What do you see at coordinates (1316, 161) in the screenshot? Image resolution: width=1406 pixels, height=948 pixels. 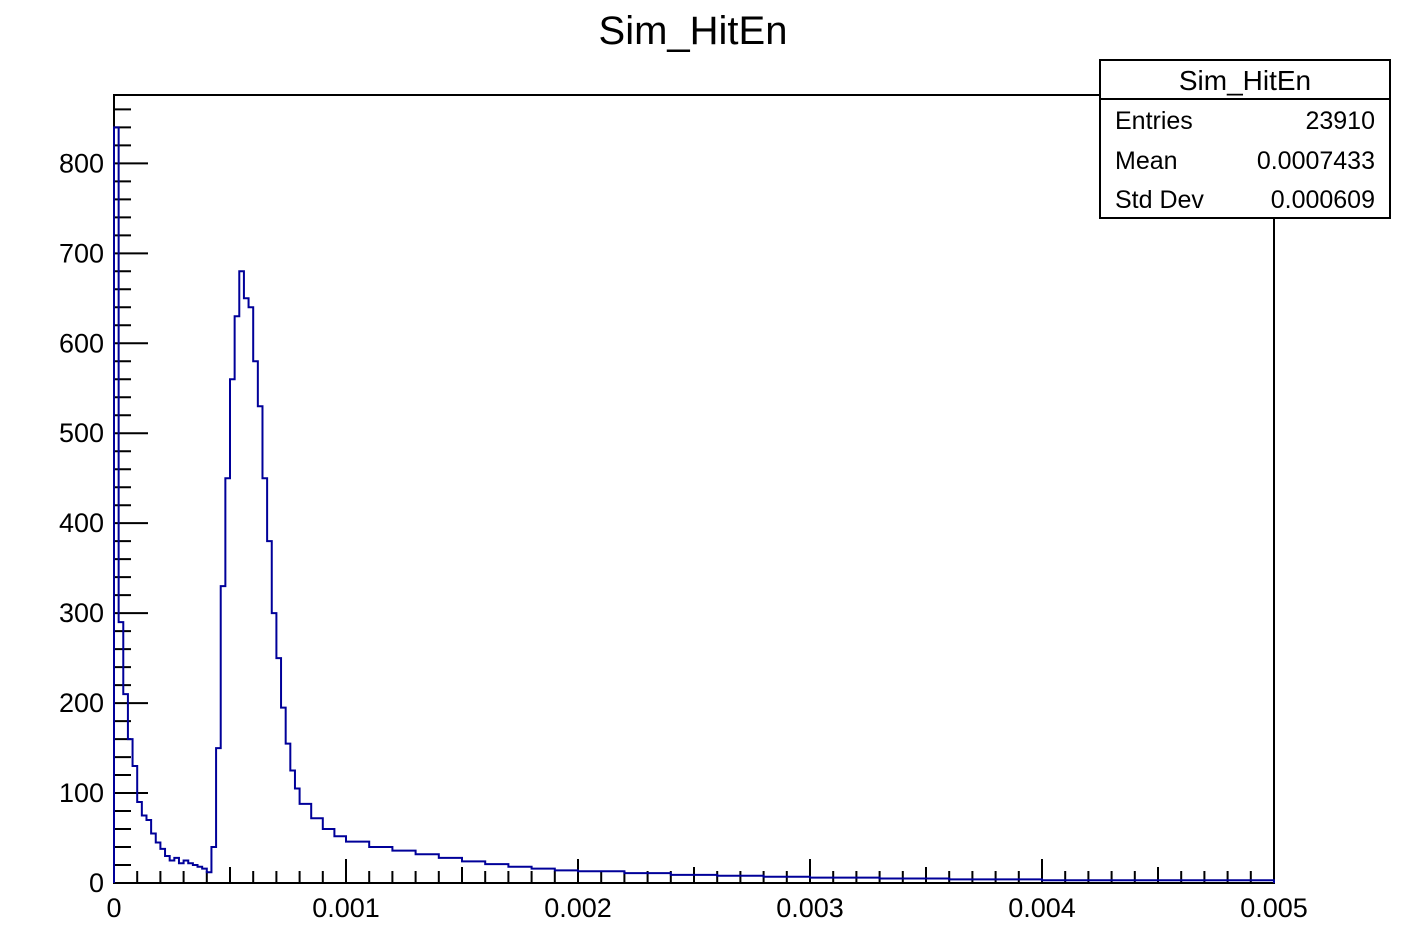 I see `stats-mean-value: 0.0007433` at bounding box center [1316, 161].